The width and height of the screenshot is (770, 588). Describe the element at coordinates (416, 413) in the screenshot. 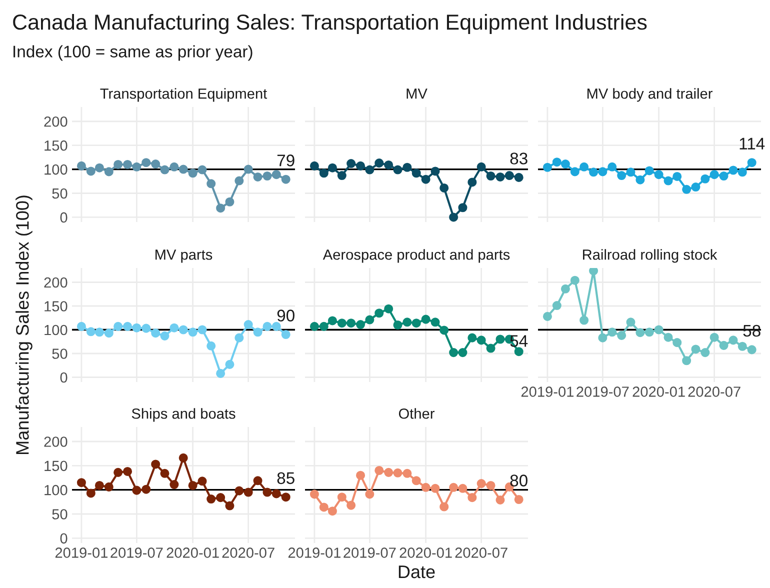

I see `text: Other` at that location.